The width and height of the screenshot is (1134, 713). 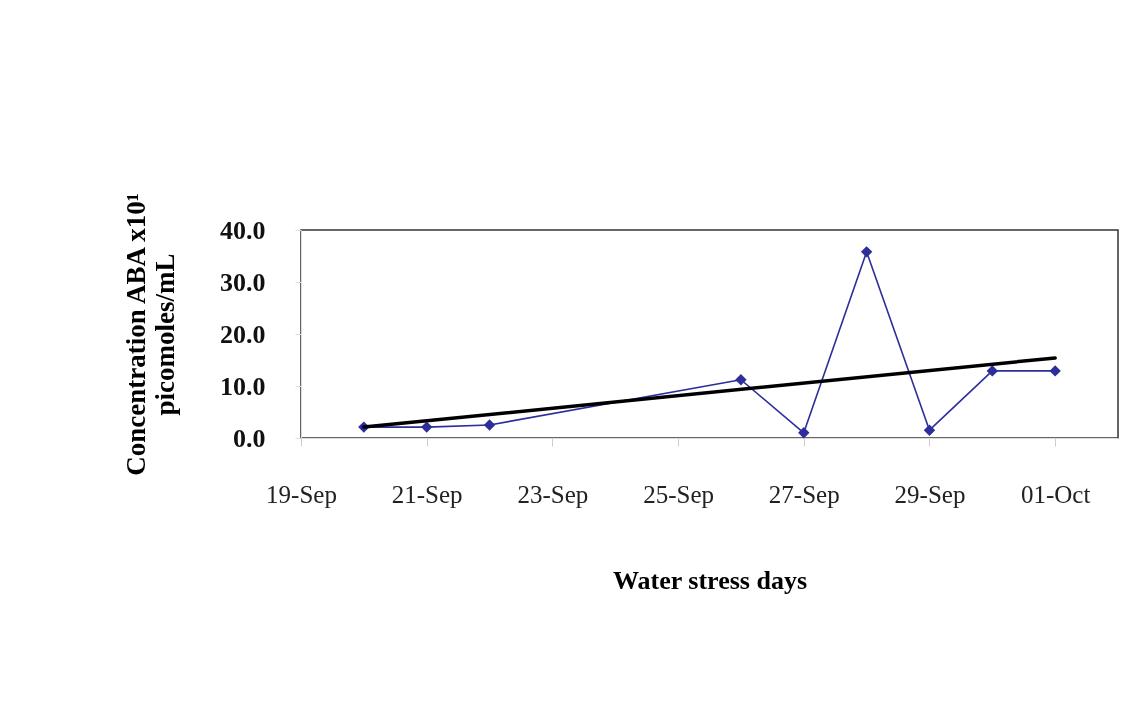 What do you see at coordinates (301, 494) in the screenshot?
I see `x-tick-label: 19-Sep` at bounding box center [301, 494].